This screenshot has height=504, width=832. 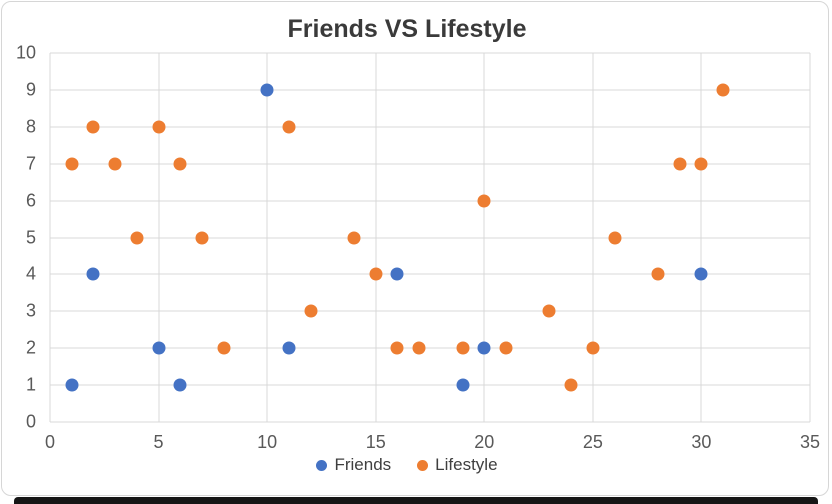 What do you see at coordinates (484, 442) in the screenshot?
I see `x-axis-tick-label: 20` at bounding box center [484, 442].